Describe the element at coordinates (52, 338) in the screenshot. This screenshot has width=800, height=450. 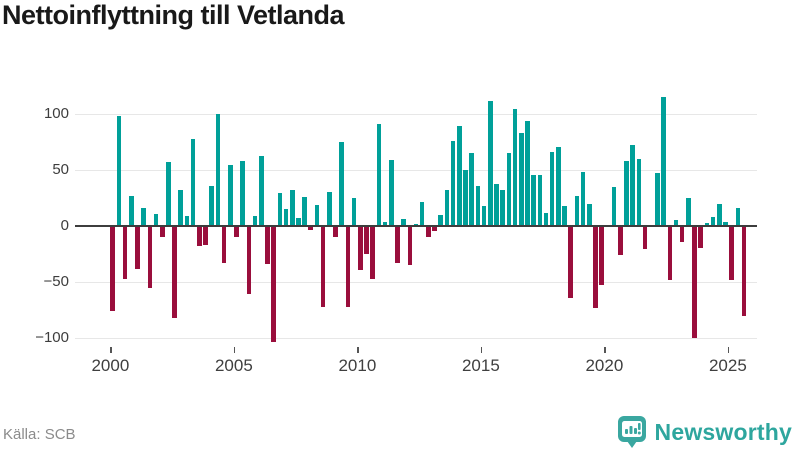
I see `y-axis-tick-label: −100` at that location.